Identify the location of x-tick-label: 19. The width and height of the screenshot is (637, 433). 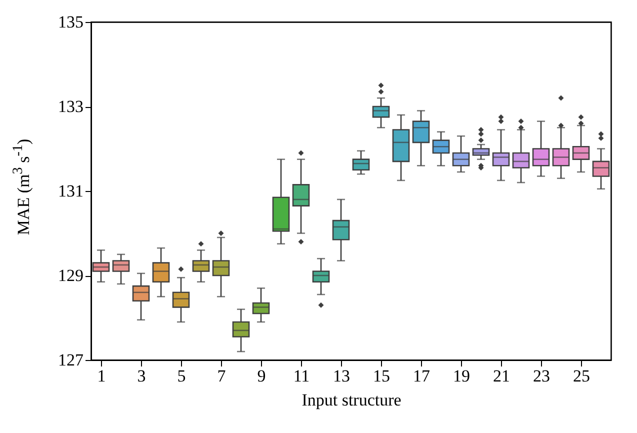
(461, 376).